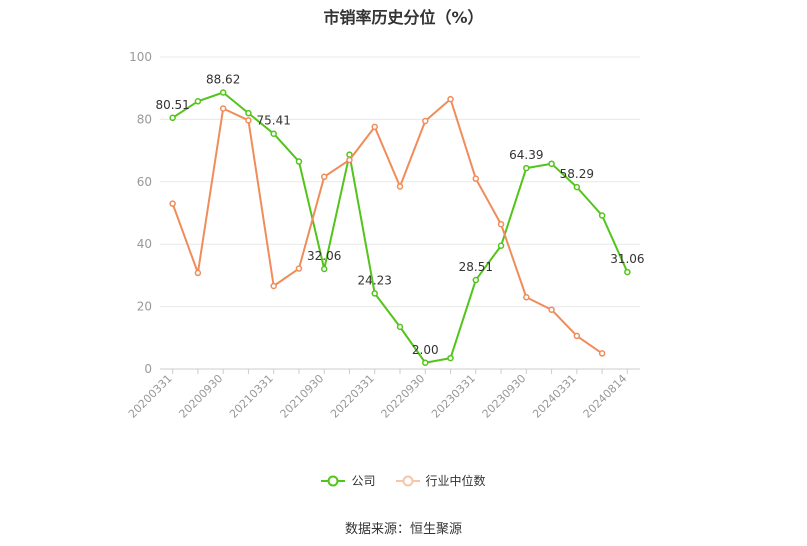  What do you see at coordinates (627, 259) in the screenshot?
I see `data-label: 31.06` at bounding box center [627, 259].